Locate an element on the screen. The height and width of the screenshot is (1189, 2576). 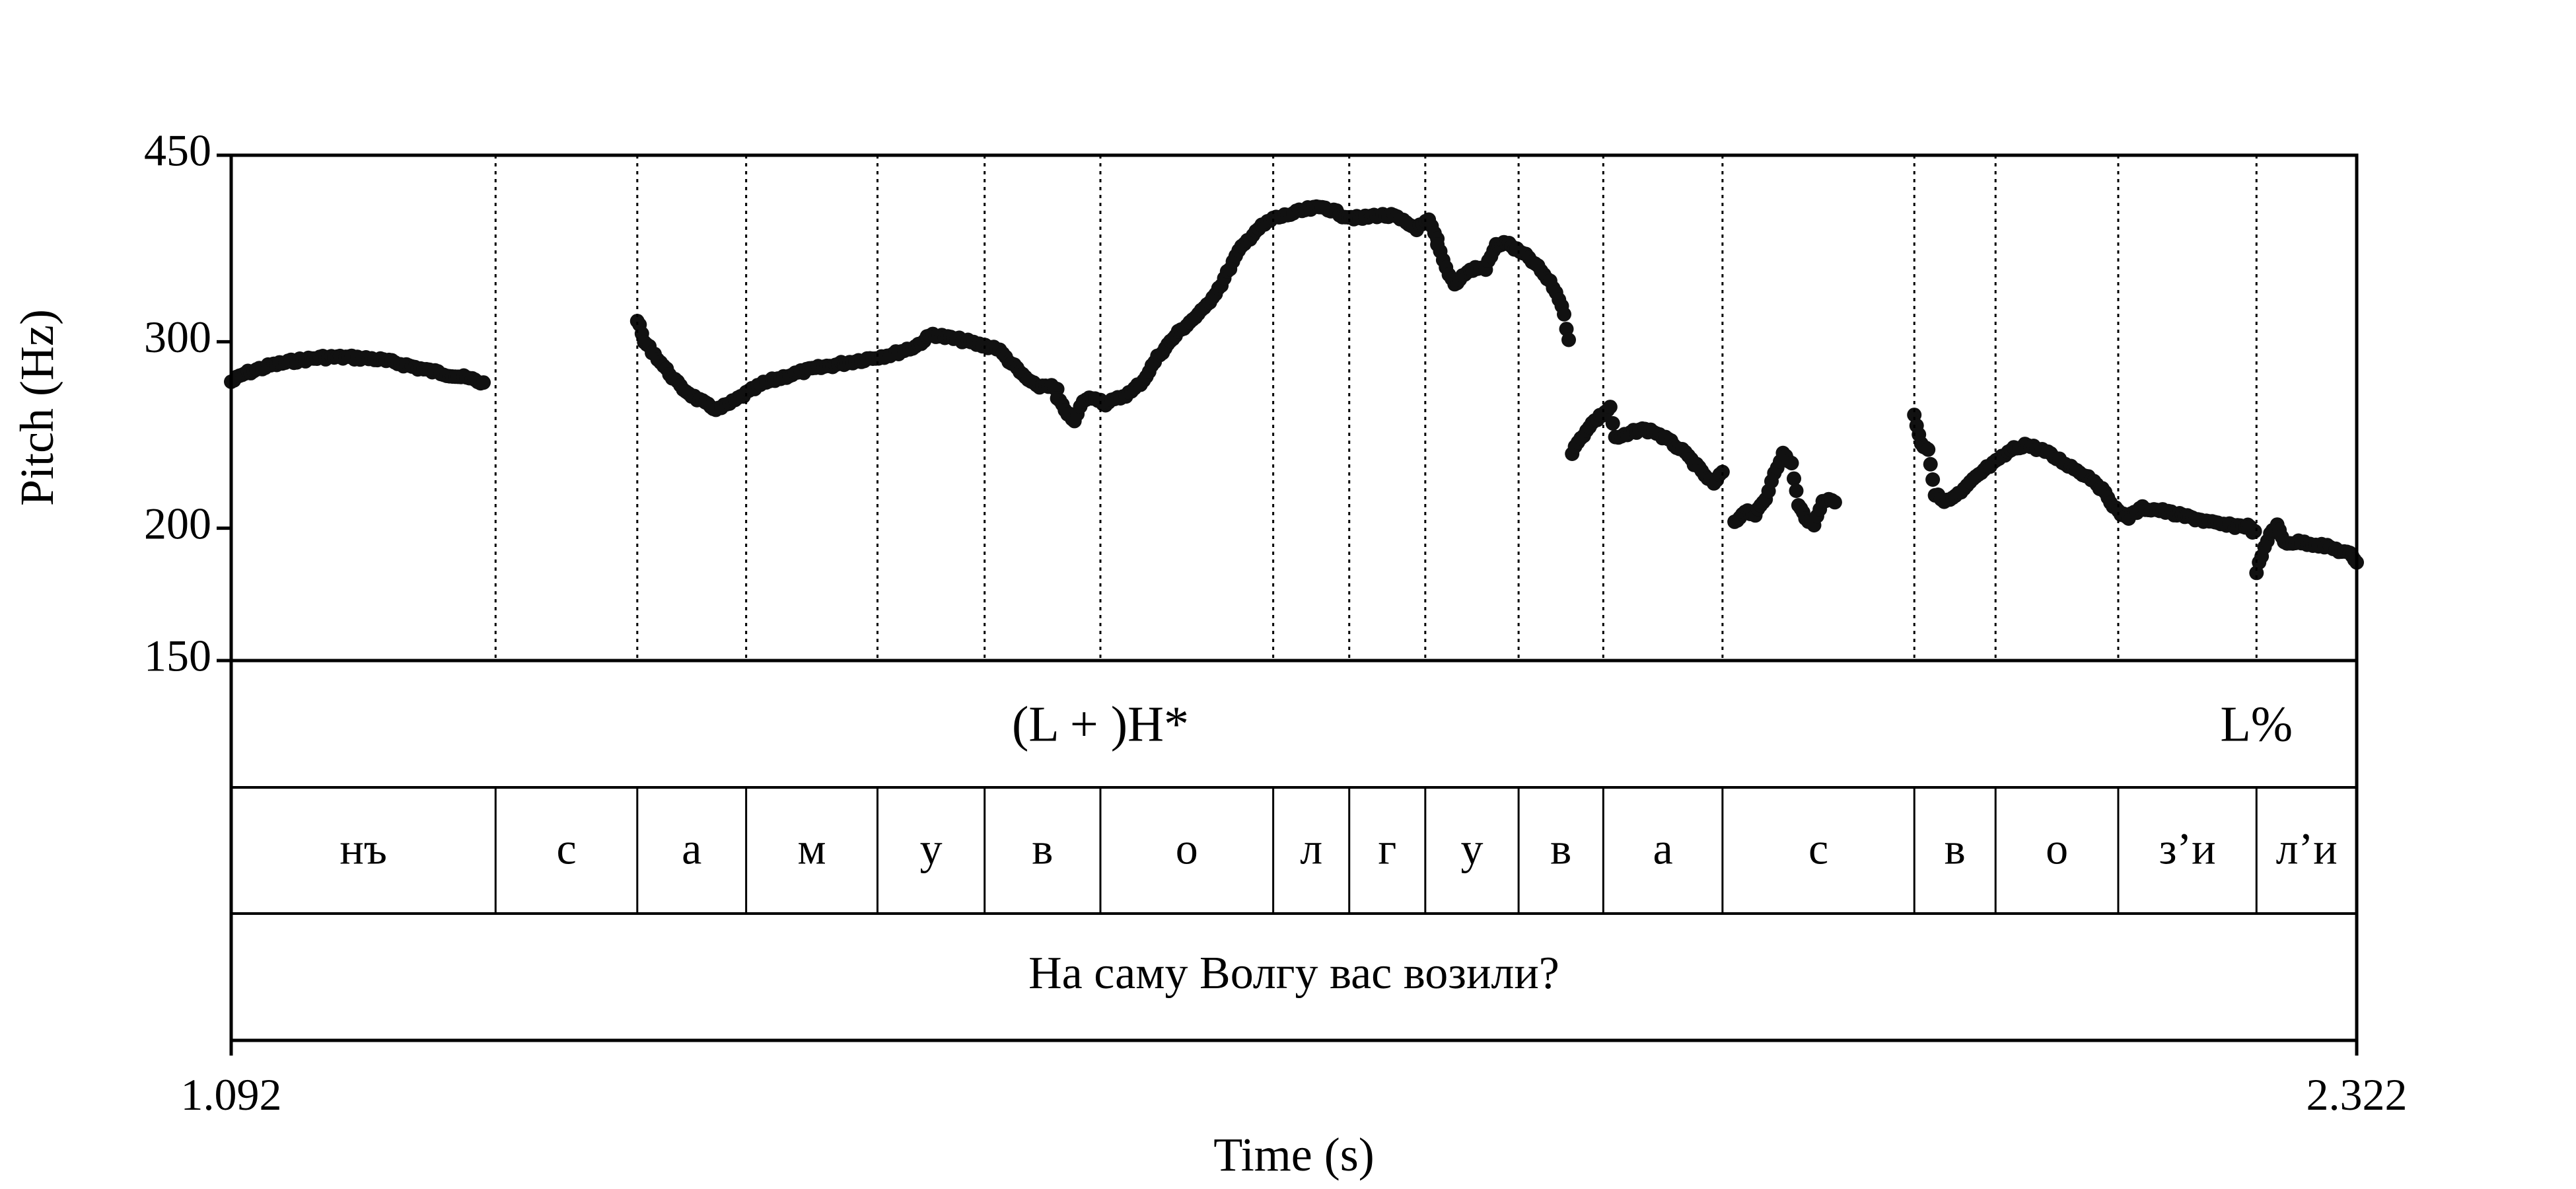
tone-label-1: L% is located at coordinates (2256, 724).